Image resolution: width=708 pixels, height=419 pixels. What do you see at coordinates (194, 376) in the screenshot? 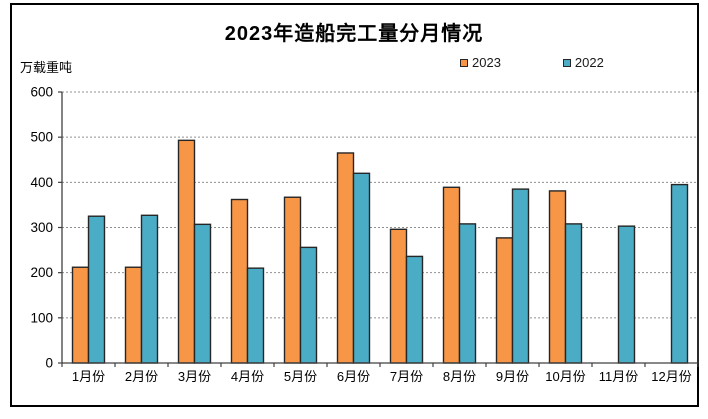
I see `x-category-label-3: 3月份` at bounding box center [194, 376].